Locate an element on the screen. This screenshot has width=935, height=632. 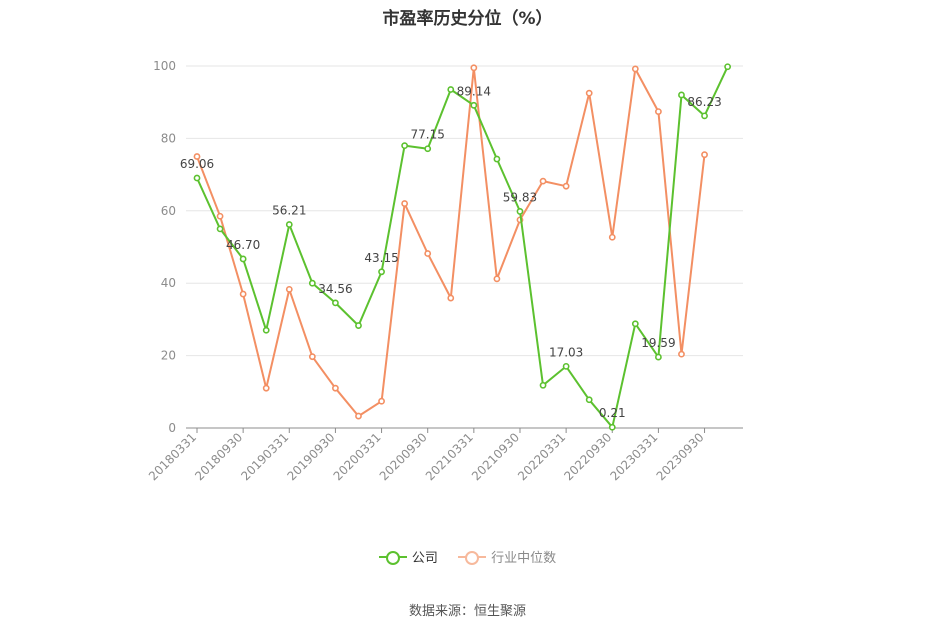
data-label: 86.23 is located at coordinates (704, 102).